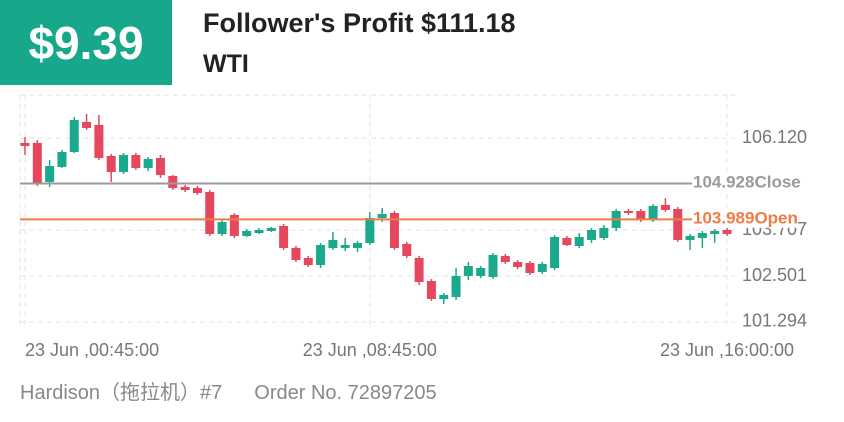 This screenshot has height=422, width=844. I want to click on amount-badge: $9.39, so click(86, 42).